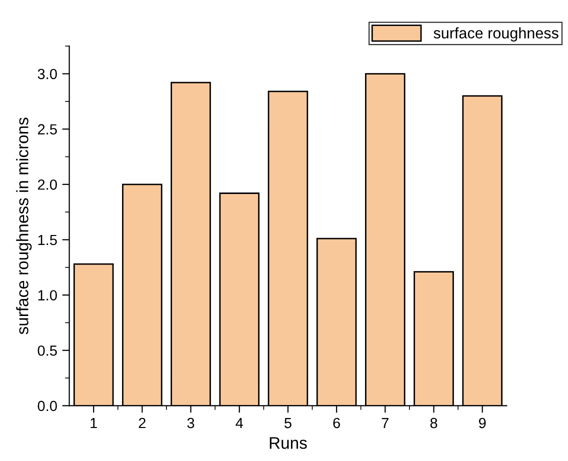 This screenshot has height=461, width=568. I want to click on y-tick-label: 2.0, so click(47, 185).